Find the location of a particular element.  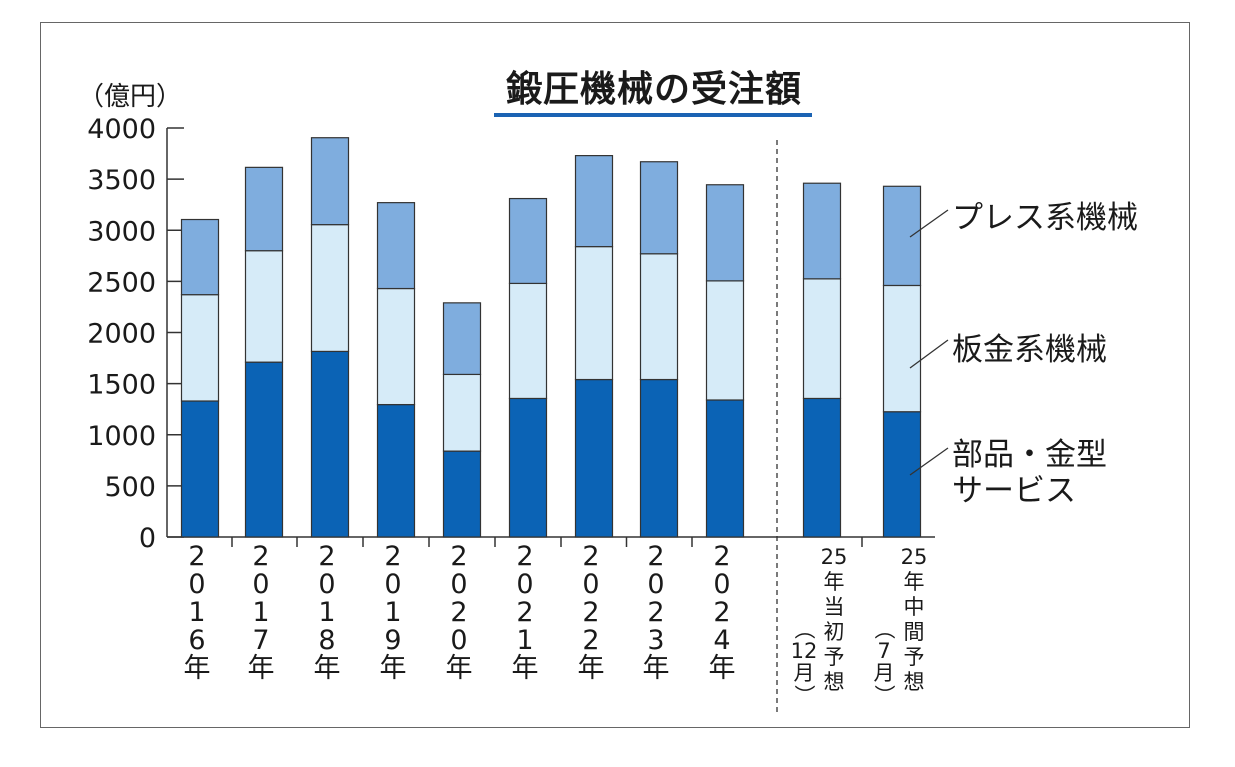

x-label-char: 9 is located at coordinates (392, 640).